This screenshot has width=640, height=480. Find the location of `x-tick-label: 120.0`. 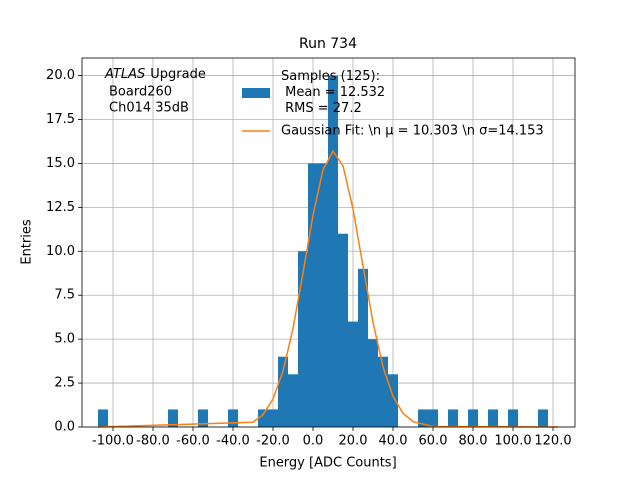

x-tick-label: 120.0 is located at coordinates (552, 441).